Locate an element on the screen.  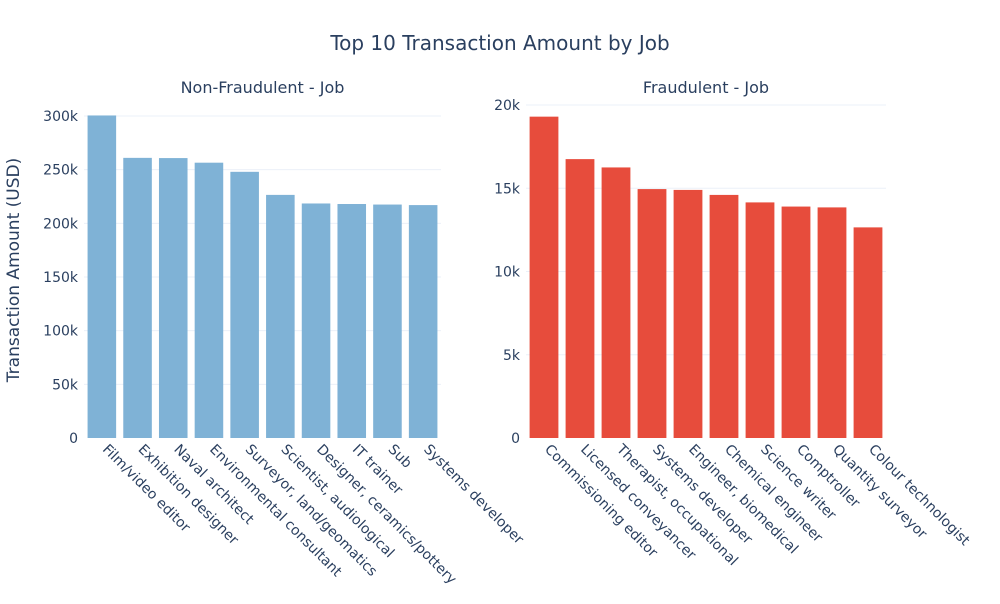
non-fraud-y-tick-label: 150k is located at coordinates (61, 278).